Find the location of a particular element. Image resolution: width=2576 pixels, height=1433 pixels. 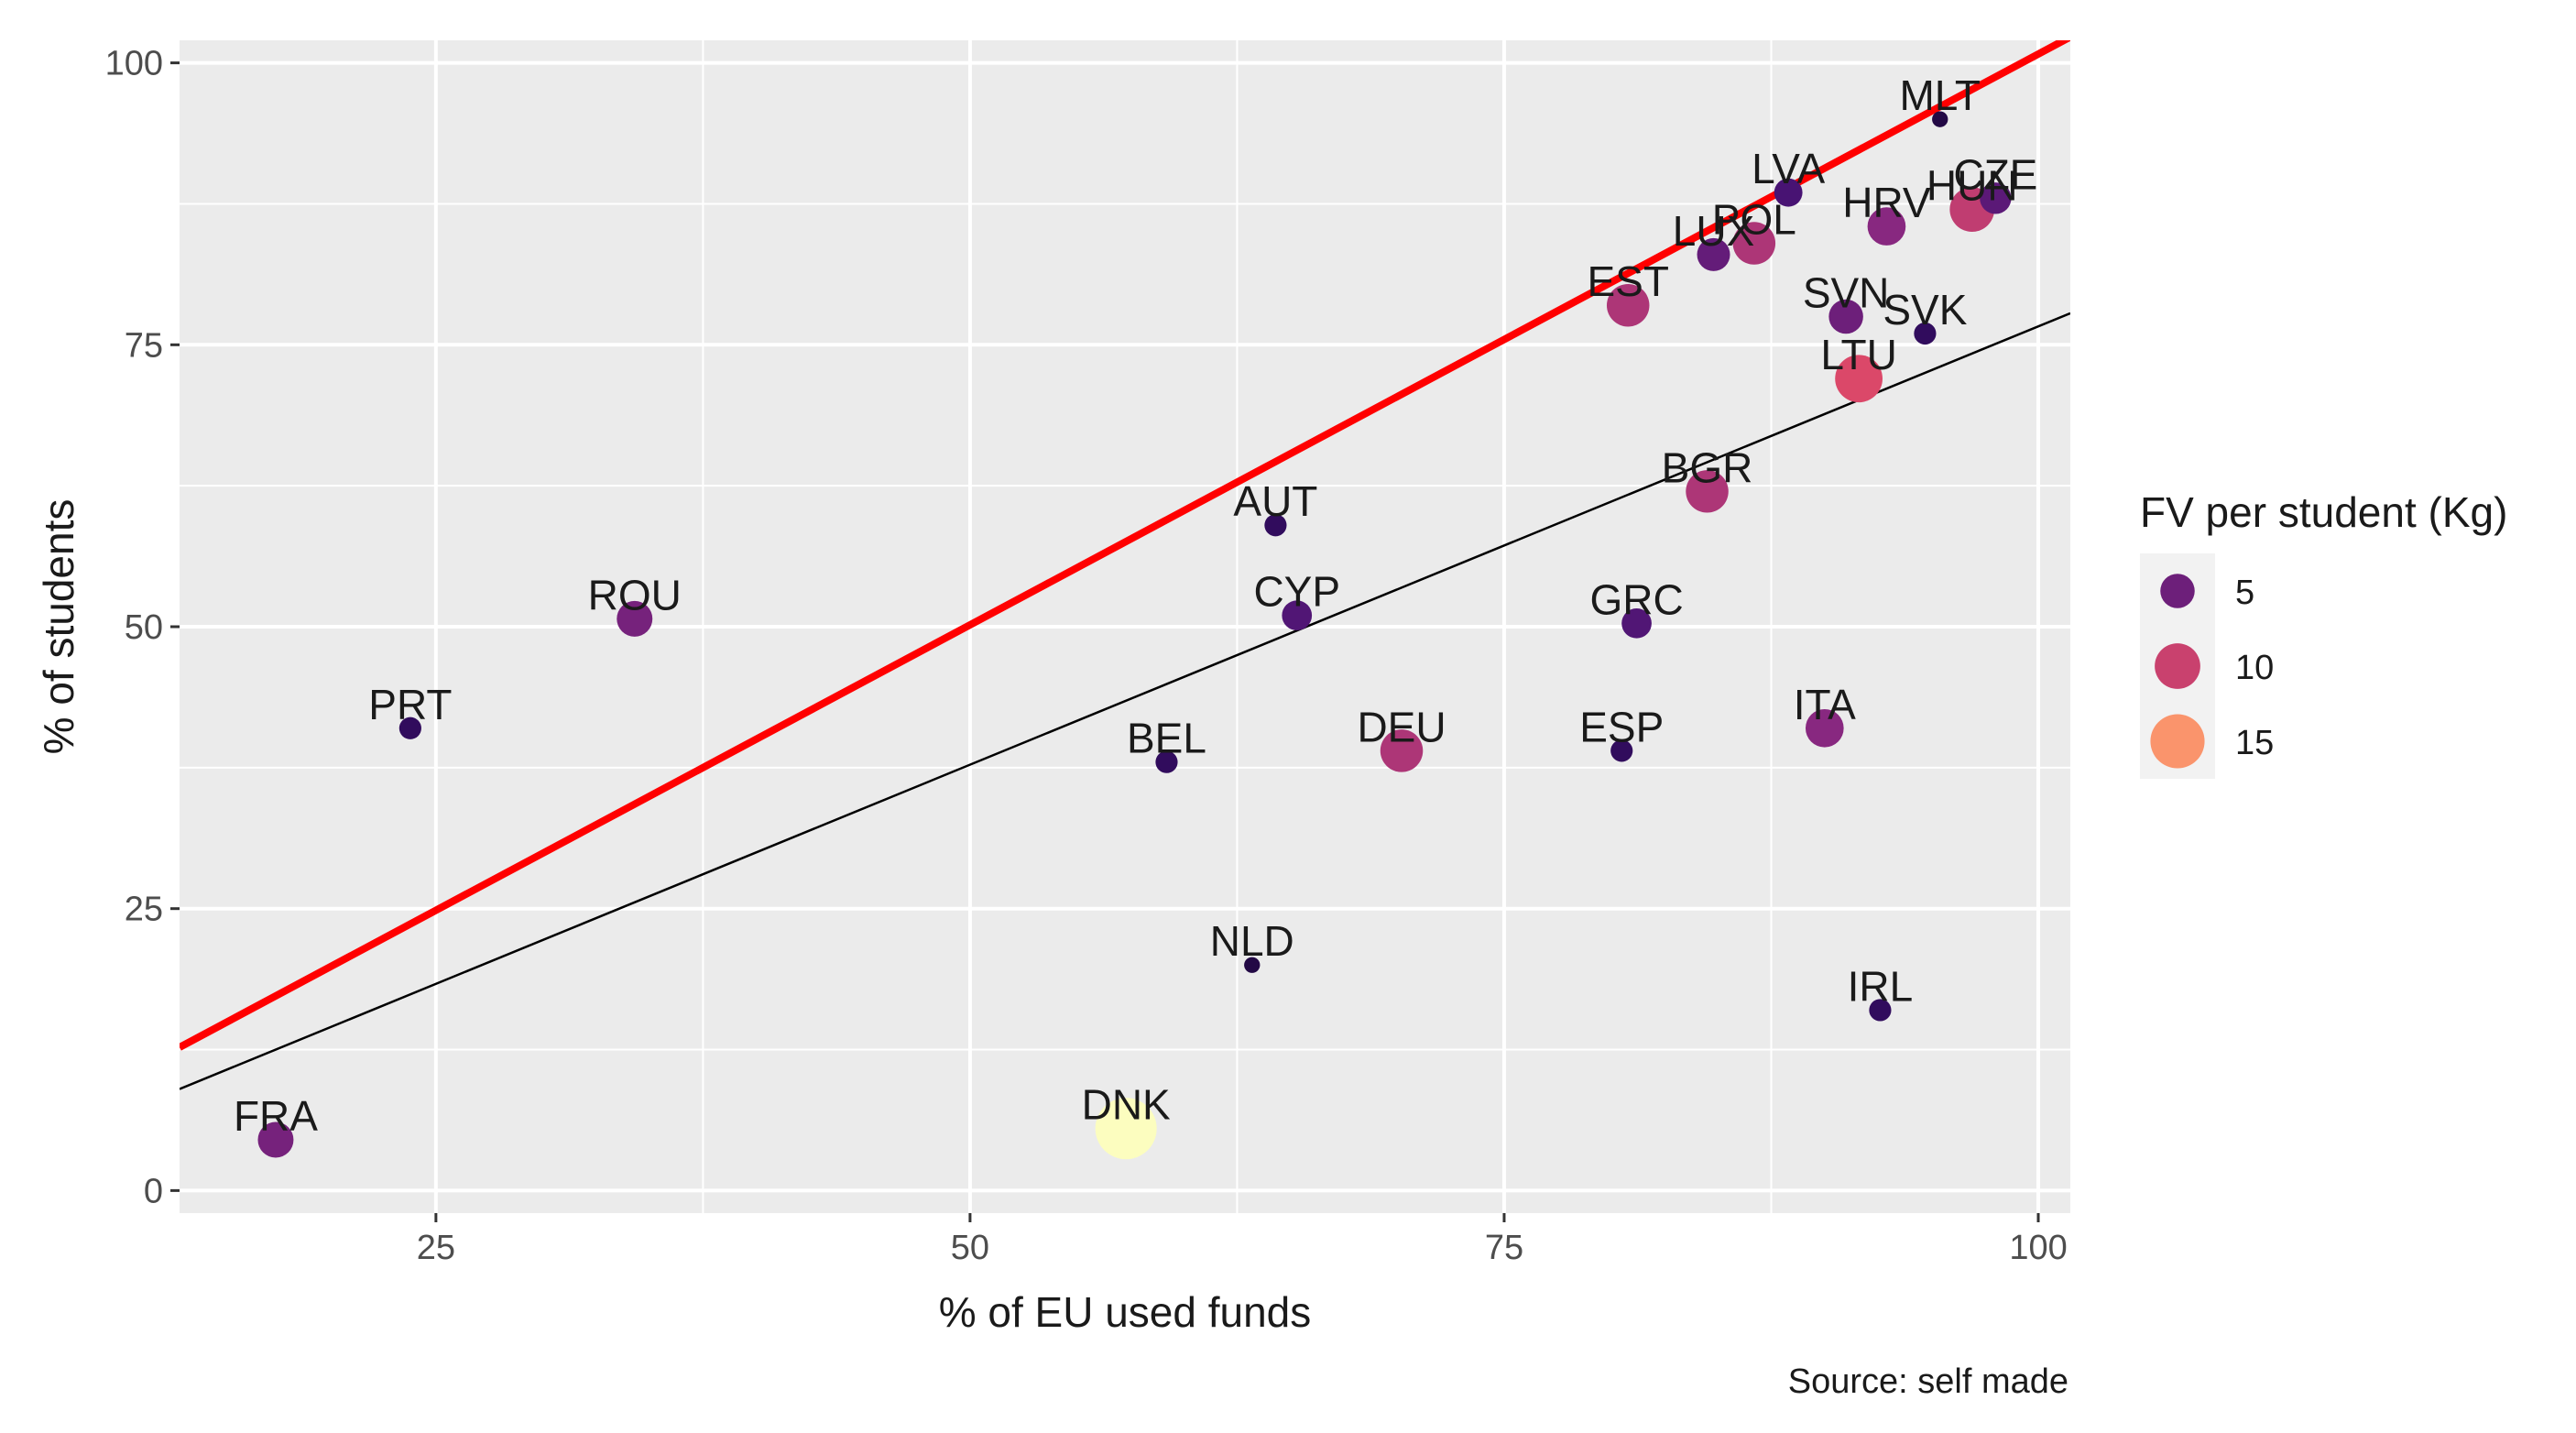

x-tick-label: 100 is located at coordinates (2038, 1248).